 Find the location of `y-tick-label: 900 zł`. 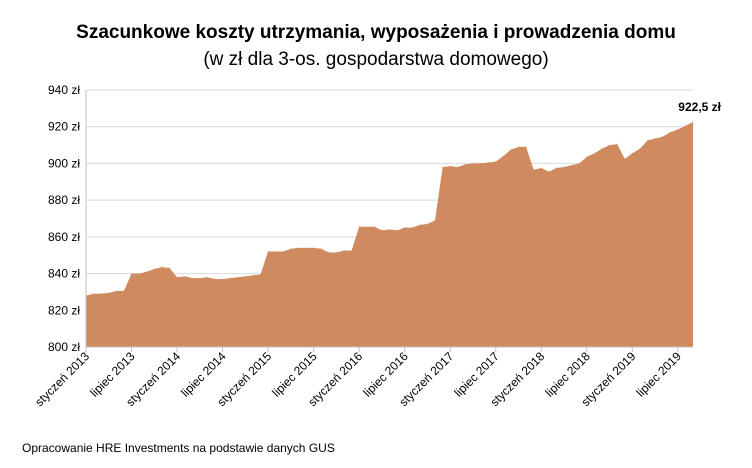

y-tick-label: 900 zł is located at coordinates (64, 163).